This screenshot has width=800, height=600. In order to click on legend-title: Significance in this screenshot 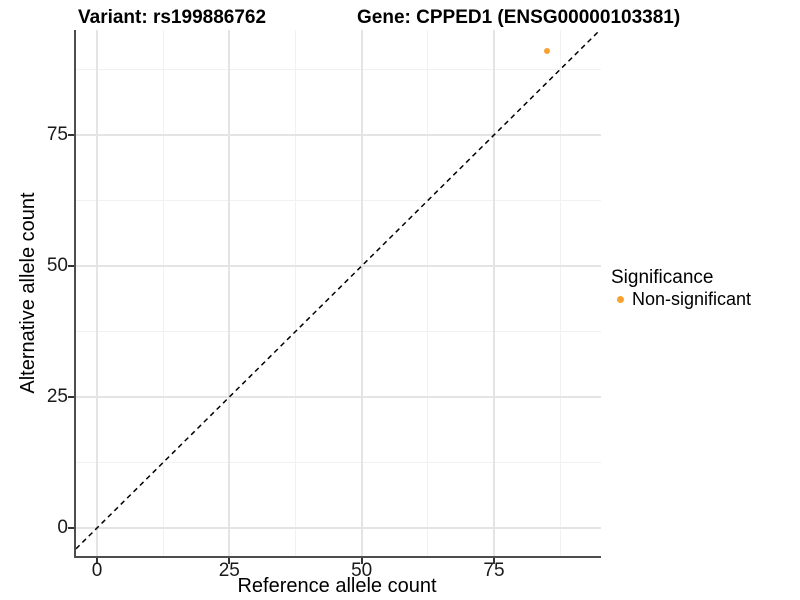, I will do `click(662, 277)`.